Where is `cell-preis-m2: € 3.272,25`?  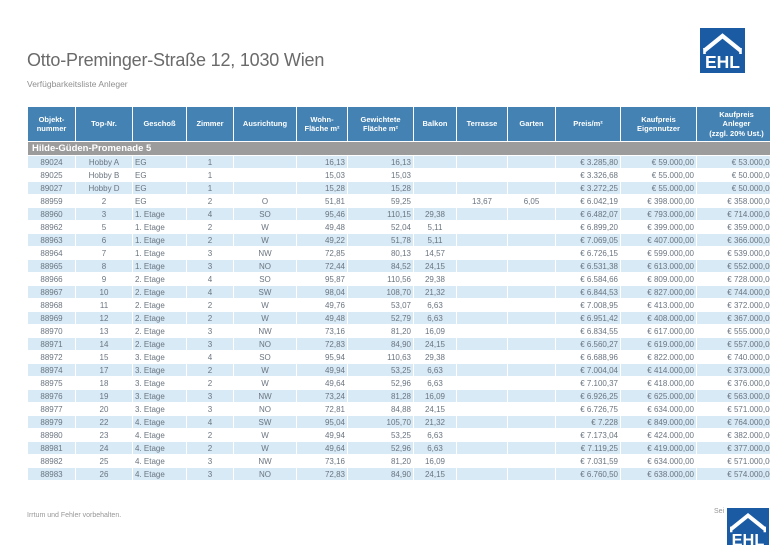
cell-preis-m2: € 3.272,25 is located at coordinates (588, 188).